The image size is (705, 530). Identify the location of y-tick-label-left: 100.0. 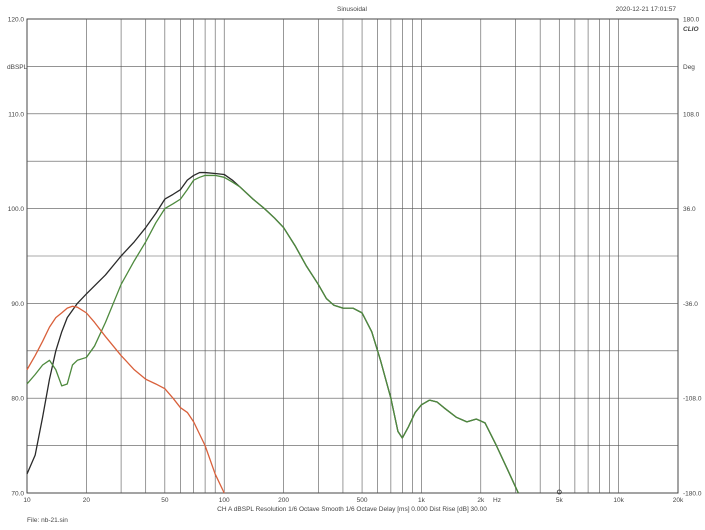
(16, 209).